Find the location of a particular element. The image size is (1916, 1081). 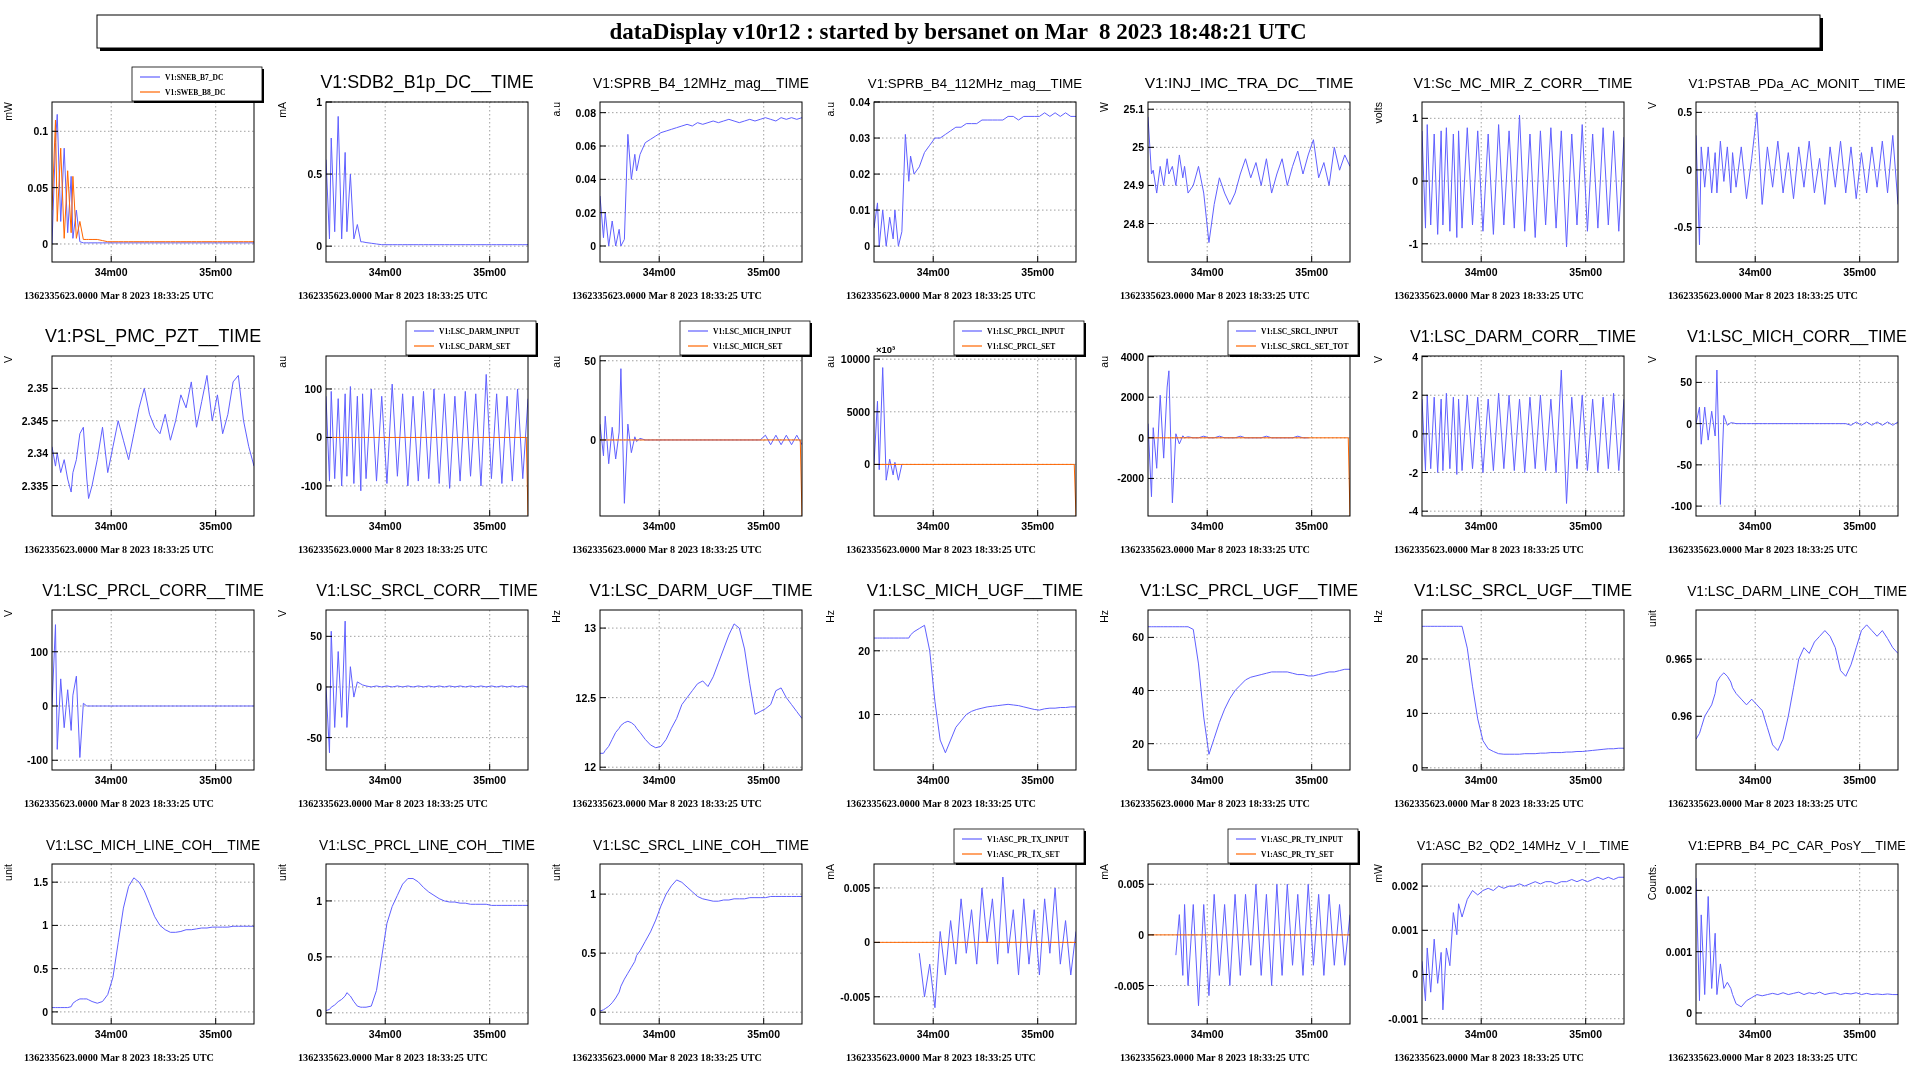

y-tick-label: 0.01 is located at coordinates (860, 210).